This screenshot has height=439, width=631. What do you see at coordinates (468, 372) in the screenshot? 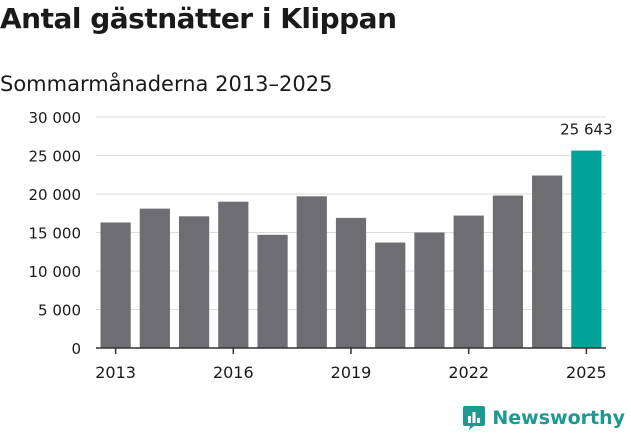
I see `x-tick-label: 2022` at bounding box center [468, 372].